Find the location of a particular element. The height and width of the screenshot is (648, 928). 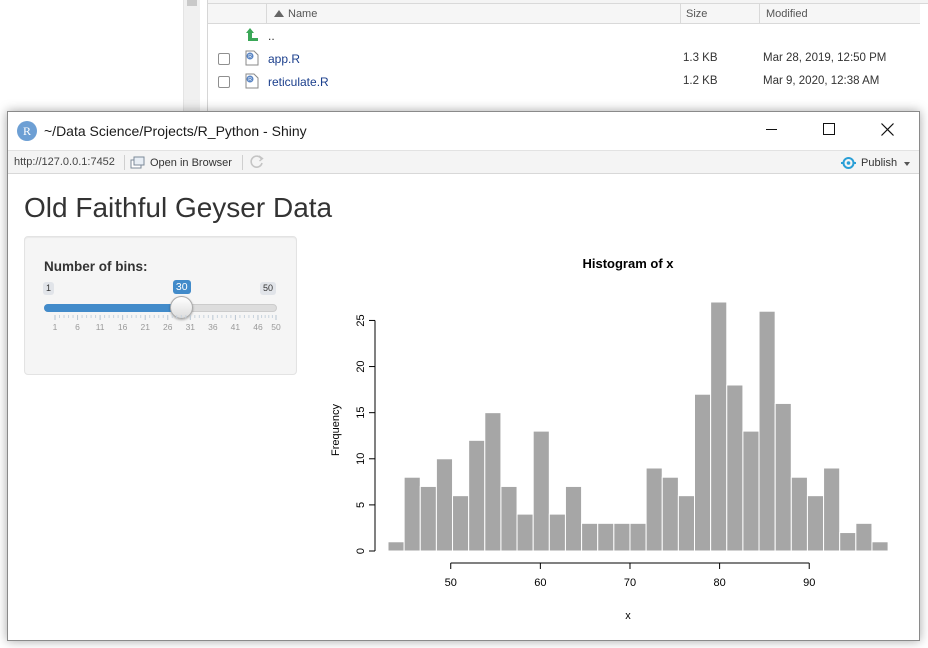

chevron-down-icon is located at coordinates (907, 164).